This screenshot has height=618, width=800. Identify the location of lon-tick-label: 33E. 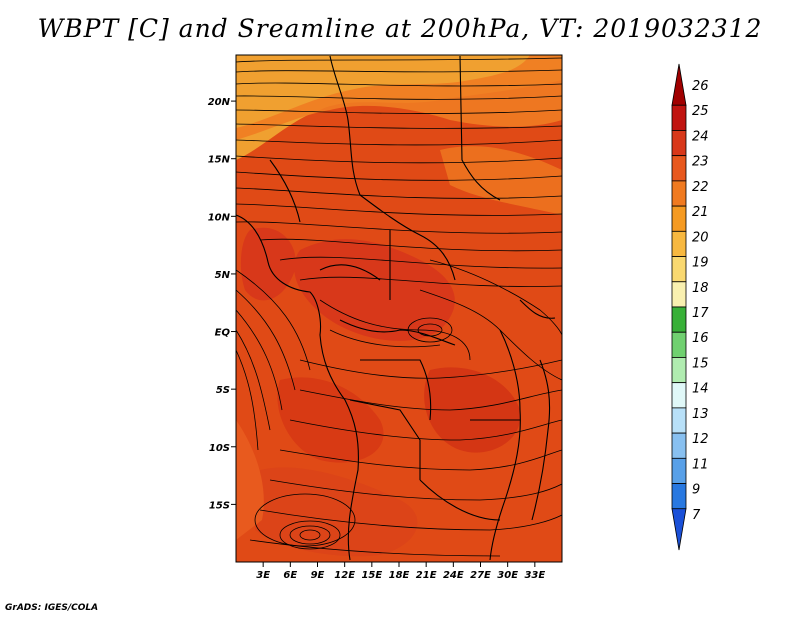
(534, 575).